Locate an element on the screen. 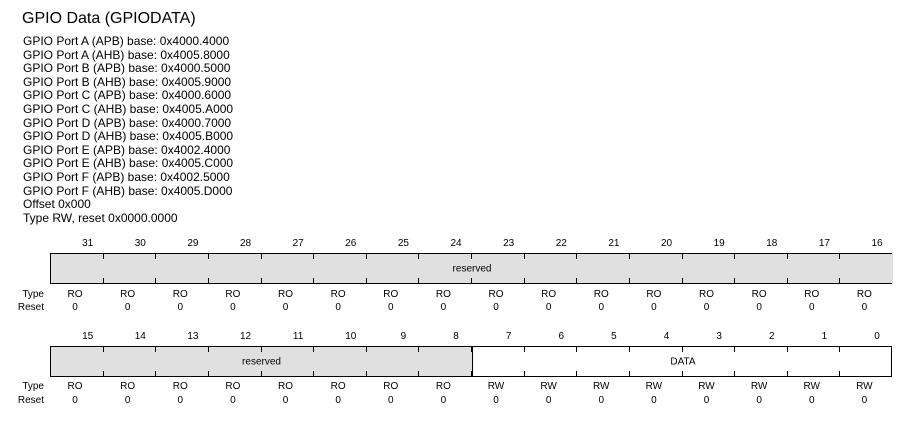 This screenshot has width=911, height=429. bit-number: 16 is located at coordinates (877, 243).